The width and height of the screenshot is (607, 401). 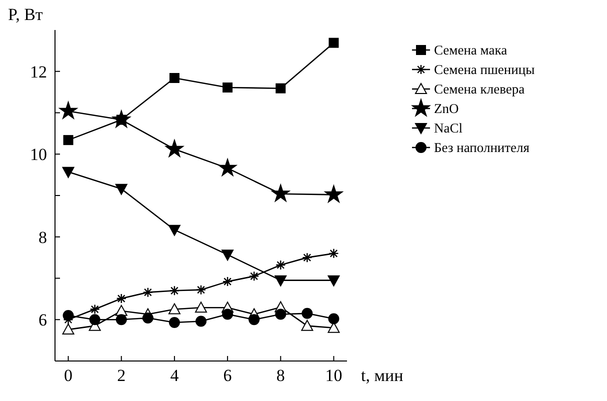 What do you see at coordinates (68, 375) in the screenshot?
I see `x-tick-label: 0` at bounding box center [68, 375].